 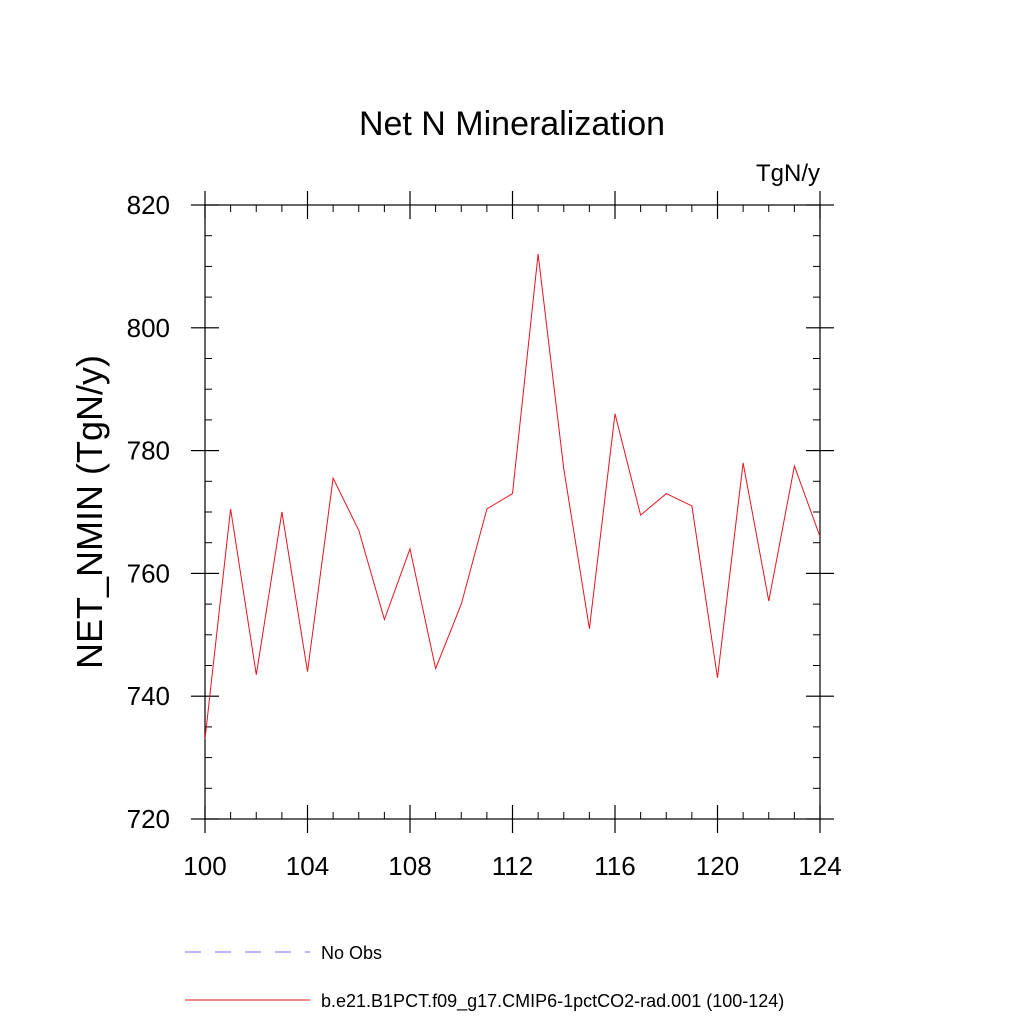 What do you see at coordinates (512, 866) in the screenshot?
I see `x-tick-label: 112` at bounding box center [512, 866].